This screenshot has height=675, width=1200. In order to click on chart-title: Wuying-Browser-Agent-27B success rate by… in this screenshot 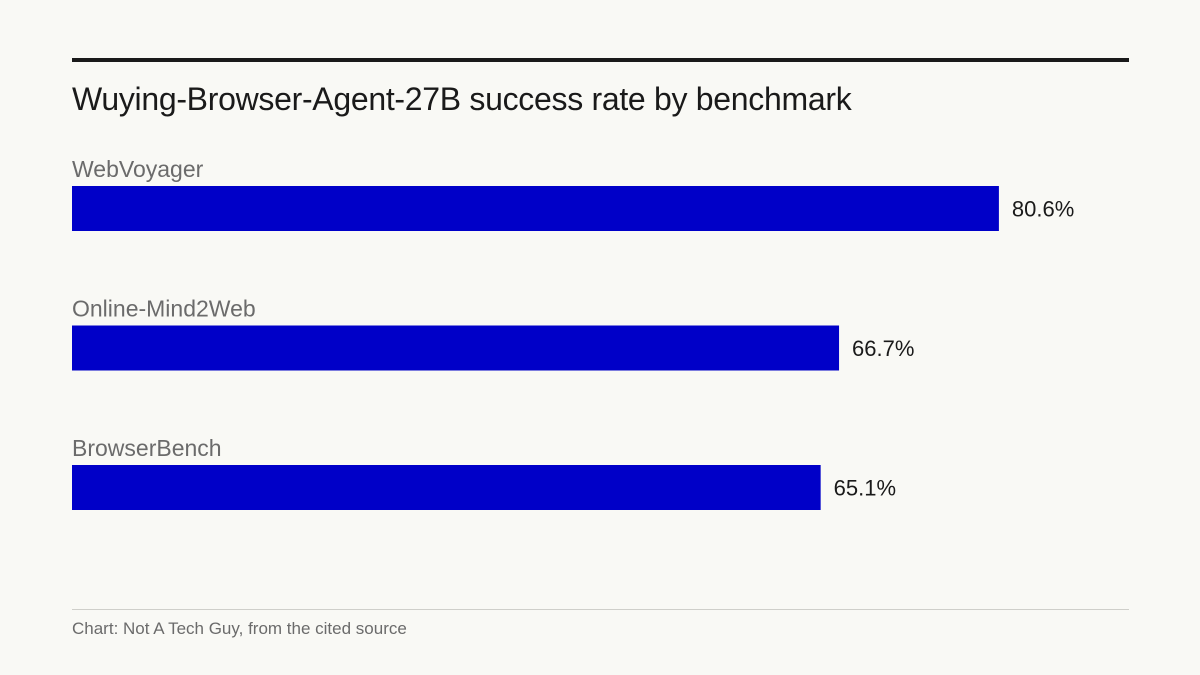, I will do `click(462, 99)`.